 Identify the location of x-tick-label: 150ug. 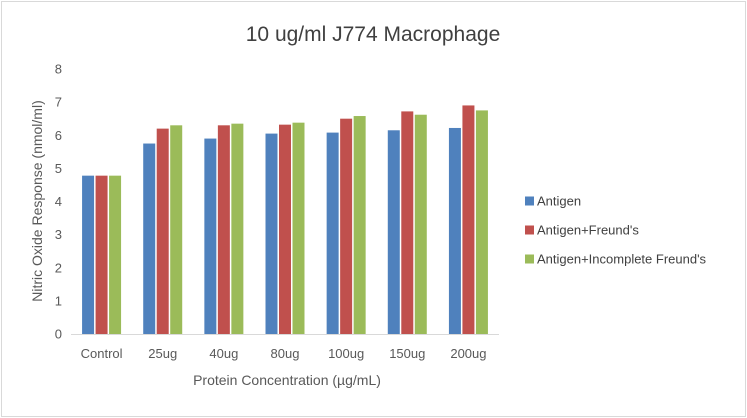
(407, 353).